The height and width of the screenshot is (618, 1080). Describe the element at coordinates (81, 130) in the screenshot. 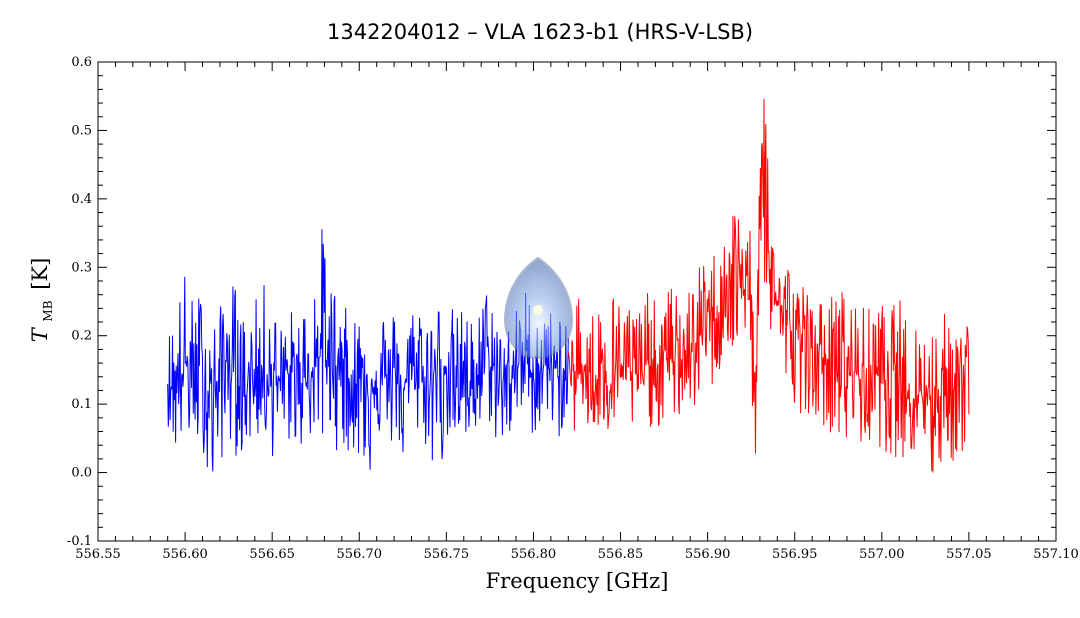

I see `y-tick-label: 0.5` at that location.